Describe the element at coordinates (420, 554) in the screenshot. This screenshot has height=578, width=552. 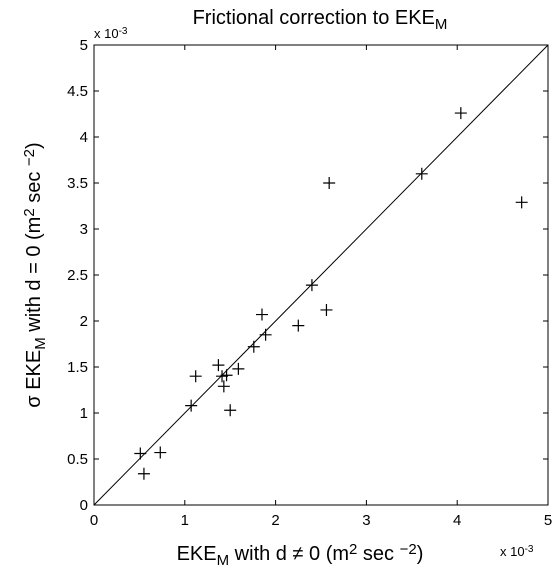
I see `x-axis-label-part: )` at that location.